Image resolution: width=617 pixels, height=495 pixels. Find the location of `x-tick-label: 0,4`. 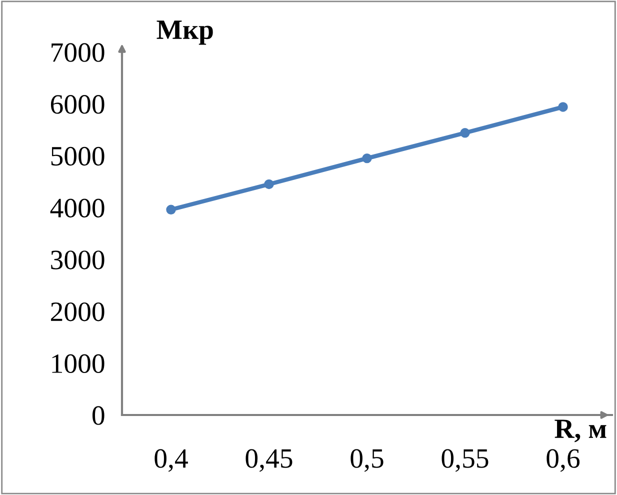

x-tick-label: 0,4 is located at coordinates (171, 460).